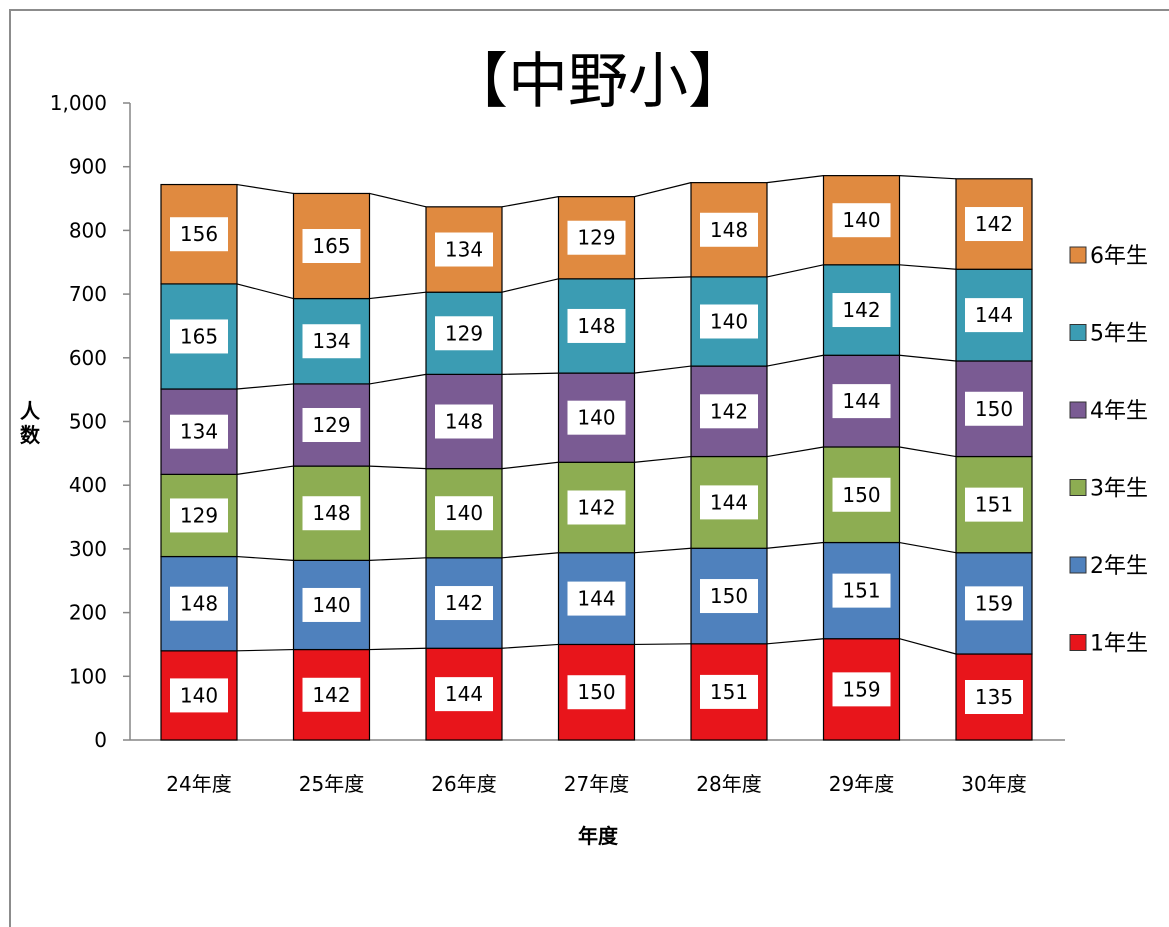  What do you see at coordinates (88, 167) in the screenshot?
I see `y-tick-label: 900` at bounding box center [88, 167].